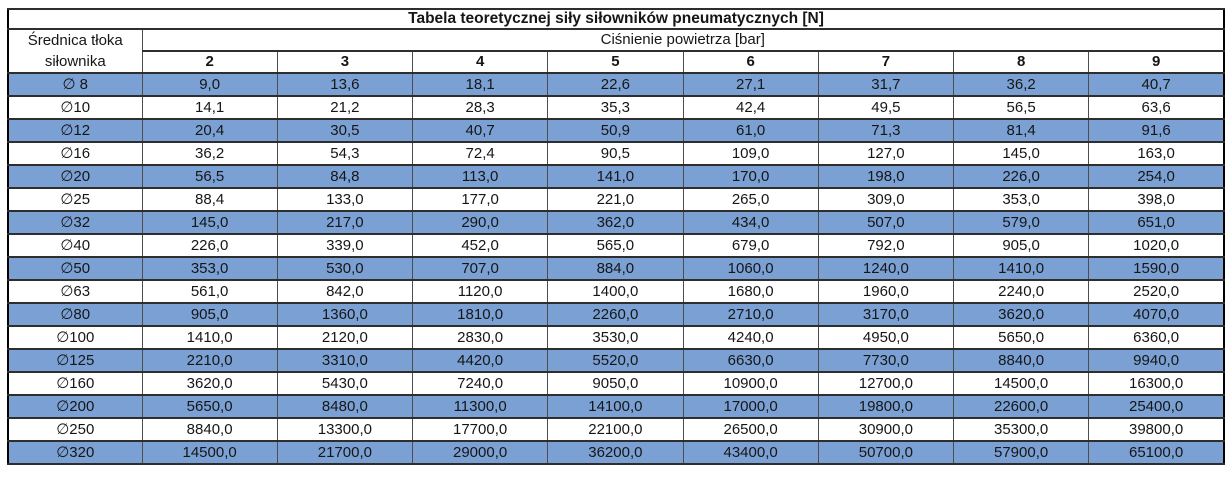  I want to click on force-cell: 452,0, so click(480, 245).